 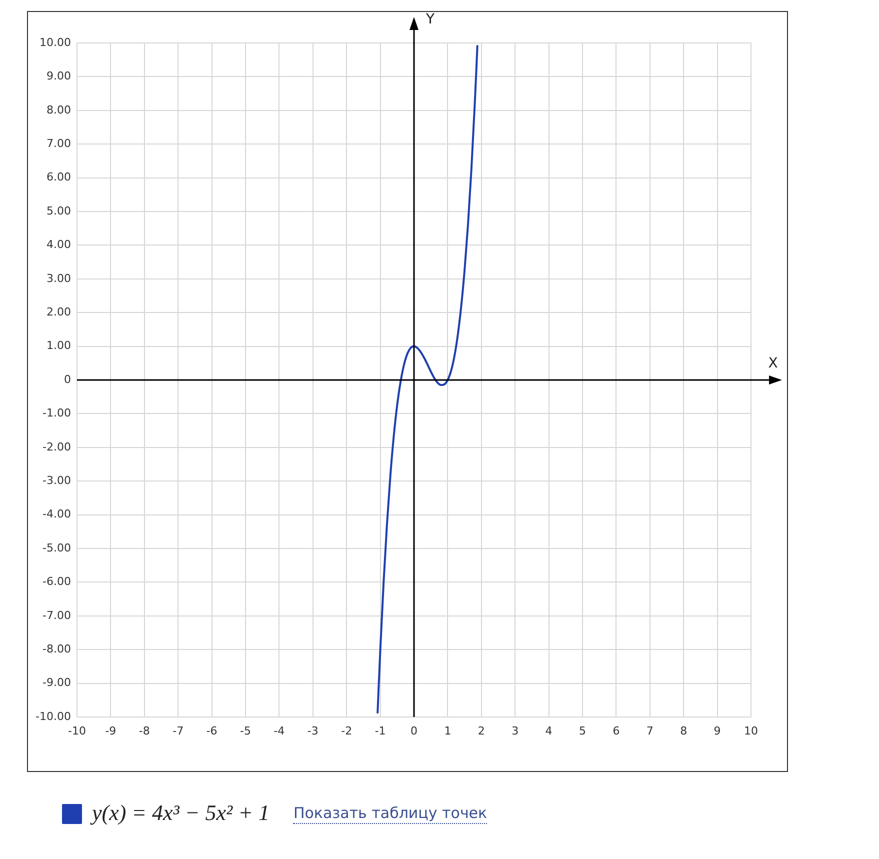 What do you see at coordinates (178, 731) in the screenshot?
I see `x-tick-label: -7` at bounding box center [178, 731].